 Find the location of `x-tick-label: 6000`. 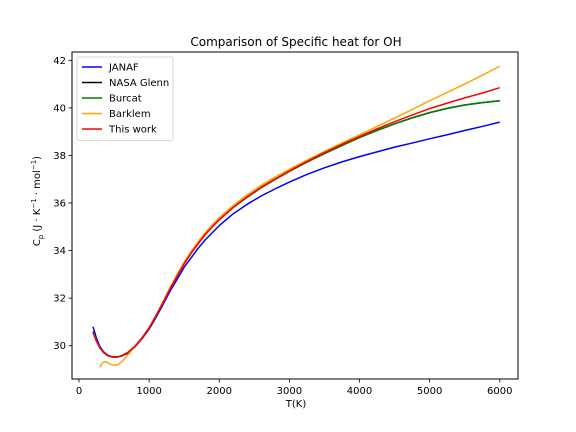

x-tick-label: 6000 is located at coordinates (499, 391).